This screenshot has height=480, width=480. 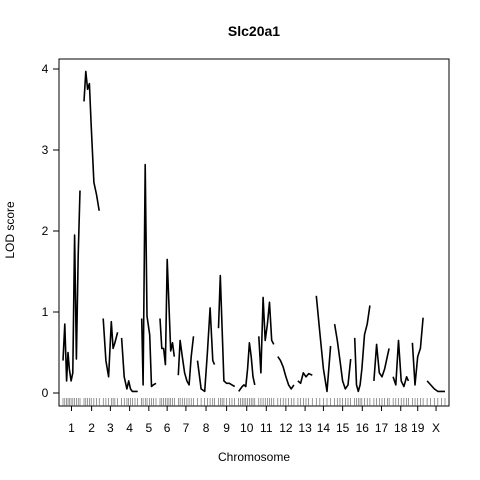 I want to click on chart-title: Slc20a1, so click(x=254, y=31).